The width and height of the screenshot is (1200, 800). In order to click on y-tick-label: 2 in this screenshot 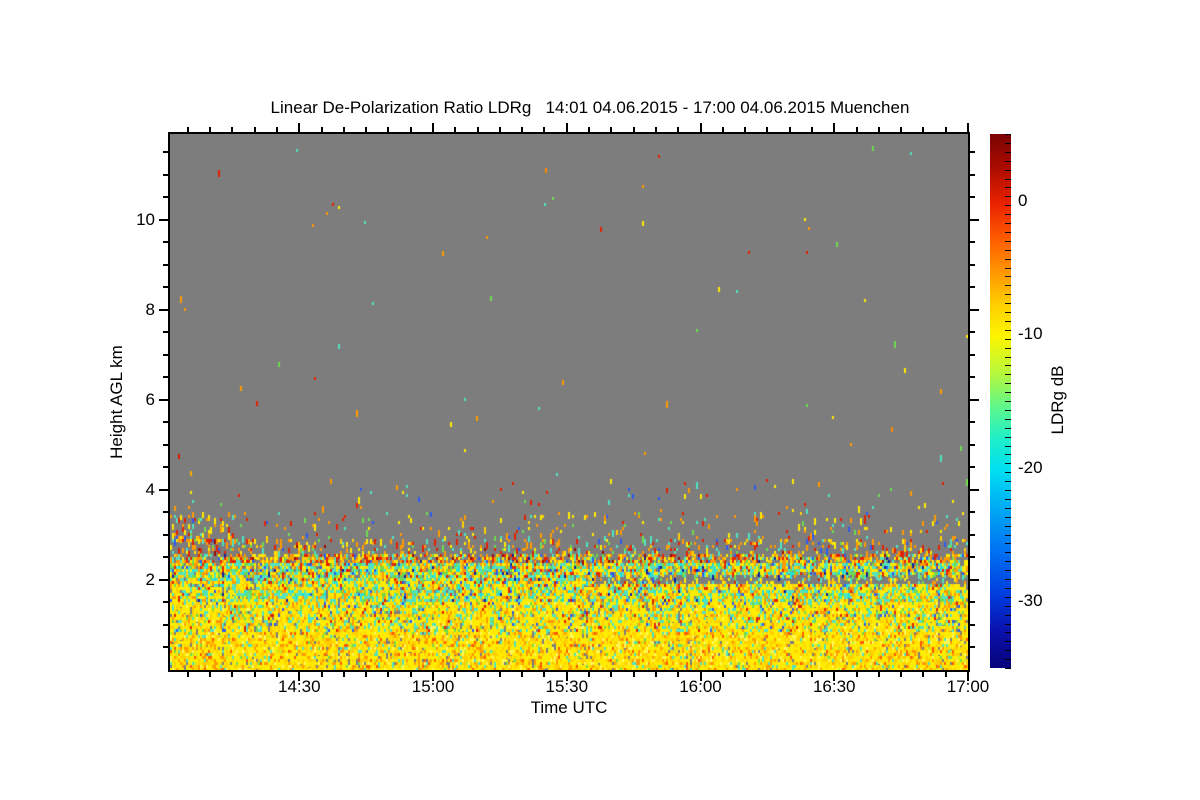, I will do `click(150, 579)`.